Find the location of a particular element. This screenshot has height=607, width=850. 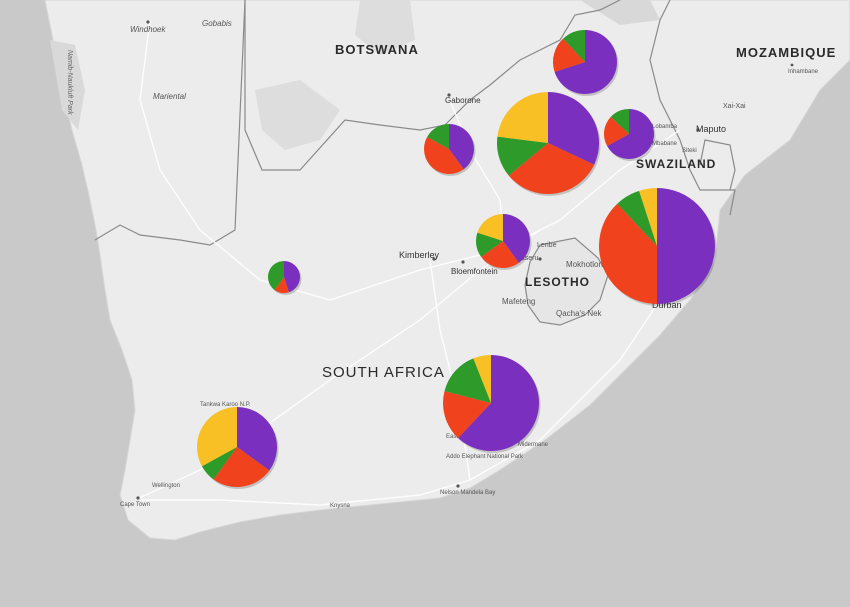

city-label-cape-town: Cape Town is located at coordinates (135, 505).